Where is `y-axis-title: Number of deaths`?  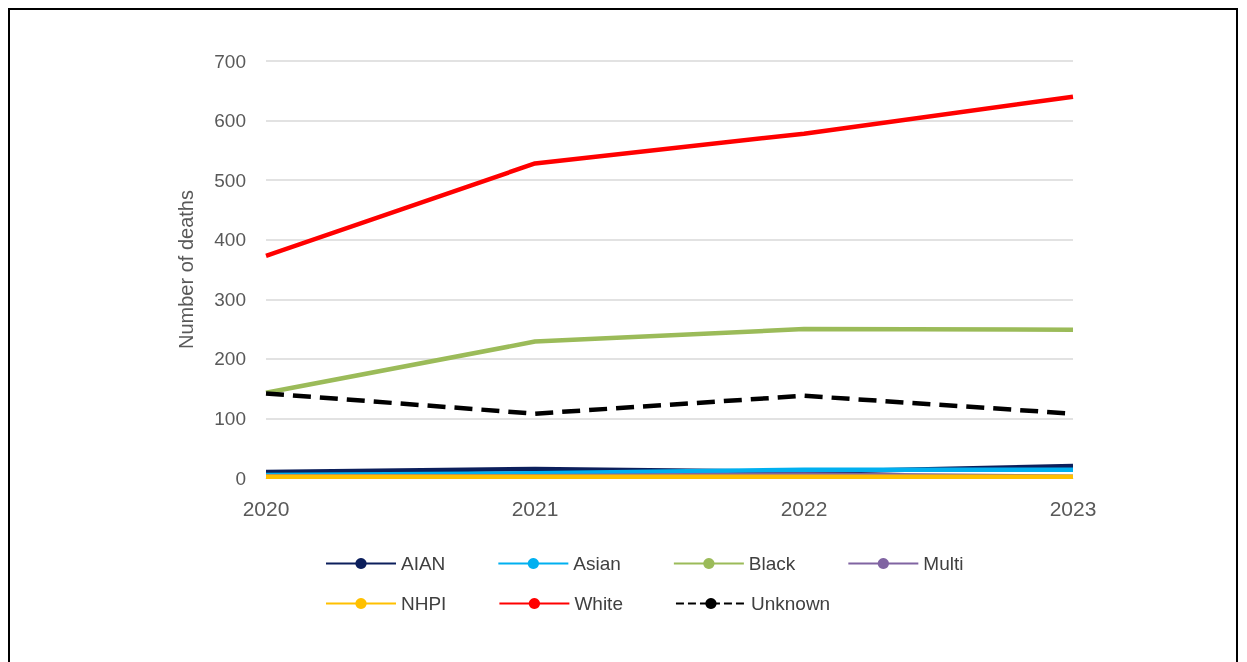
y-axis-title: Number of deaths is located at coordinates (186, 269).